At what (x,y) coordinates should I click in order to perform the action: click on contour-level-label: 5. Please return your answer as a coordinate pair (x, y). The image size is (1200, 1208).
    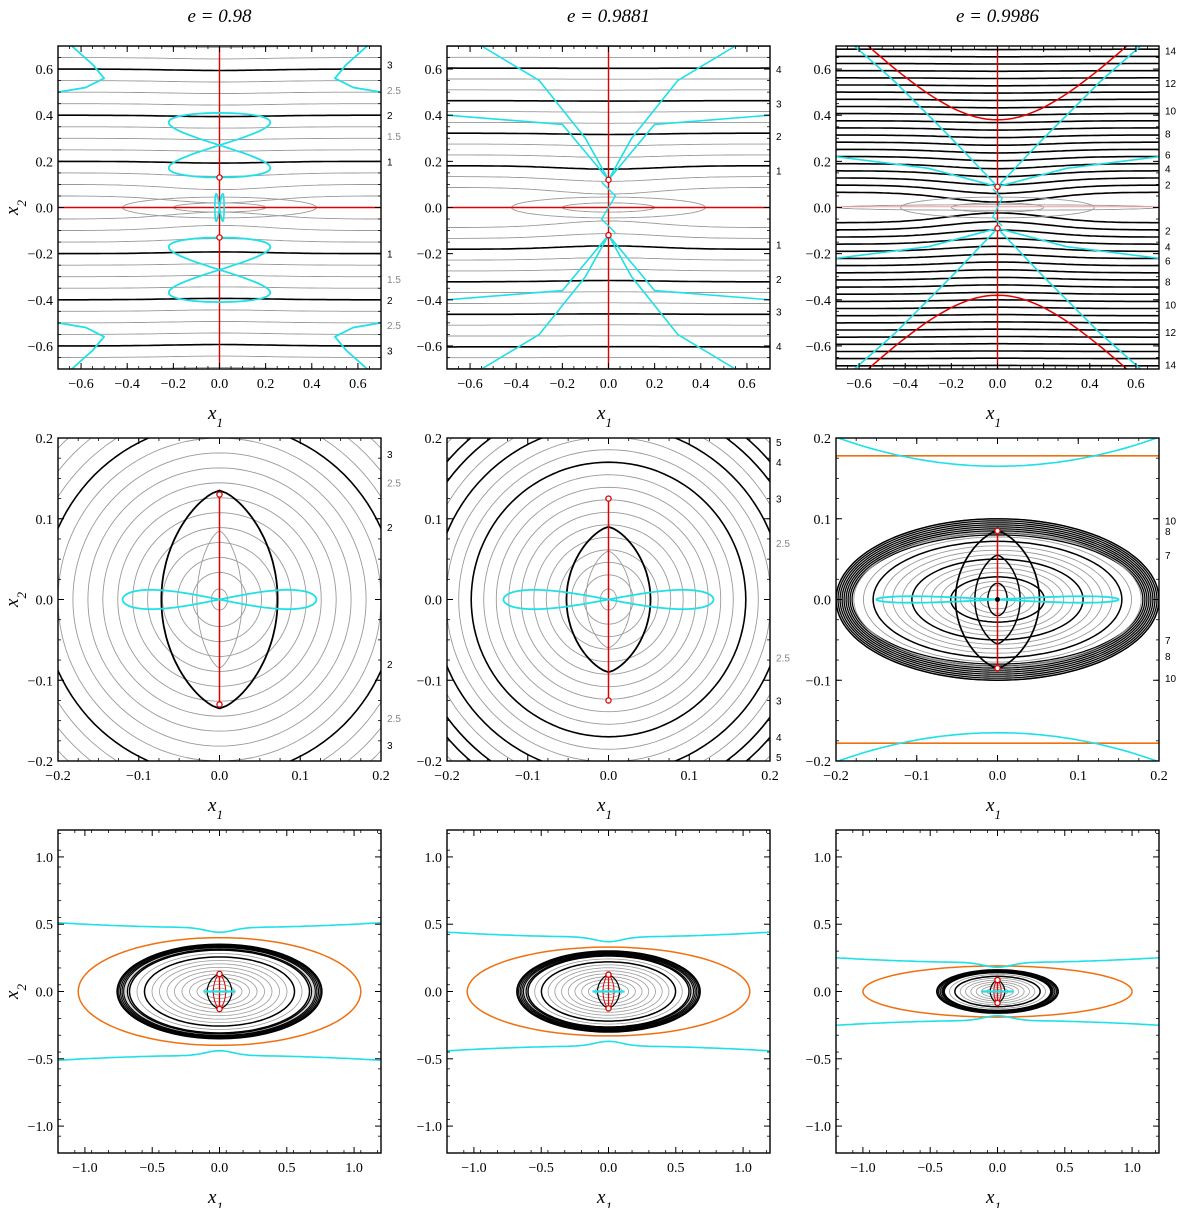
    Looking at the image, I should click on (779, 758).